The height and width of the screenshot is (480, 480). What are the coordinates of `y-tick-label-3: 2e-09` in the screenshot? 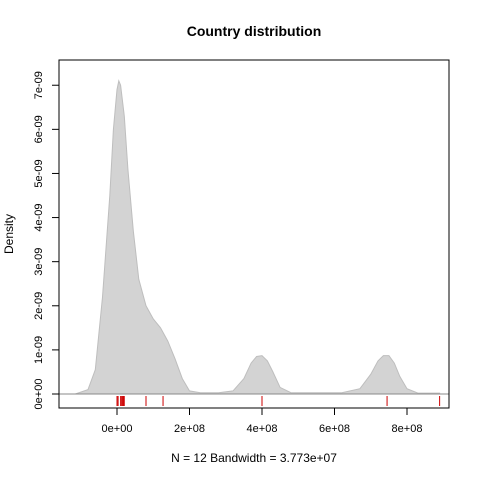 It's located at (39, 306).